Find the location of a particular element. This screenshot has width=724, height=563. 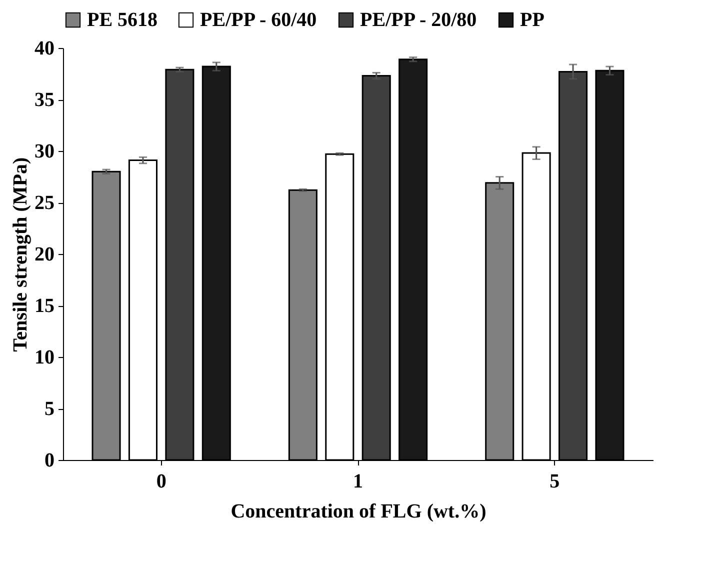

legend-label: PE/PP - 20/80 is located at coordinates (418, 20).